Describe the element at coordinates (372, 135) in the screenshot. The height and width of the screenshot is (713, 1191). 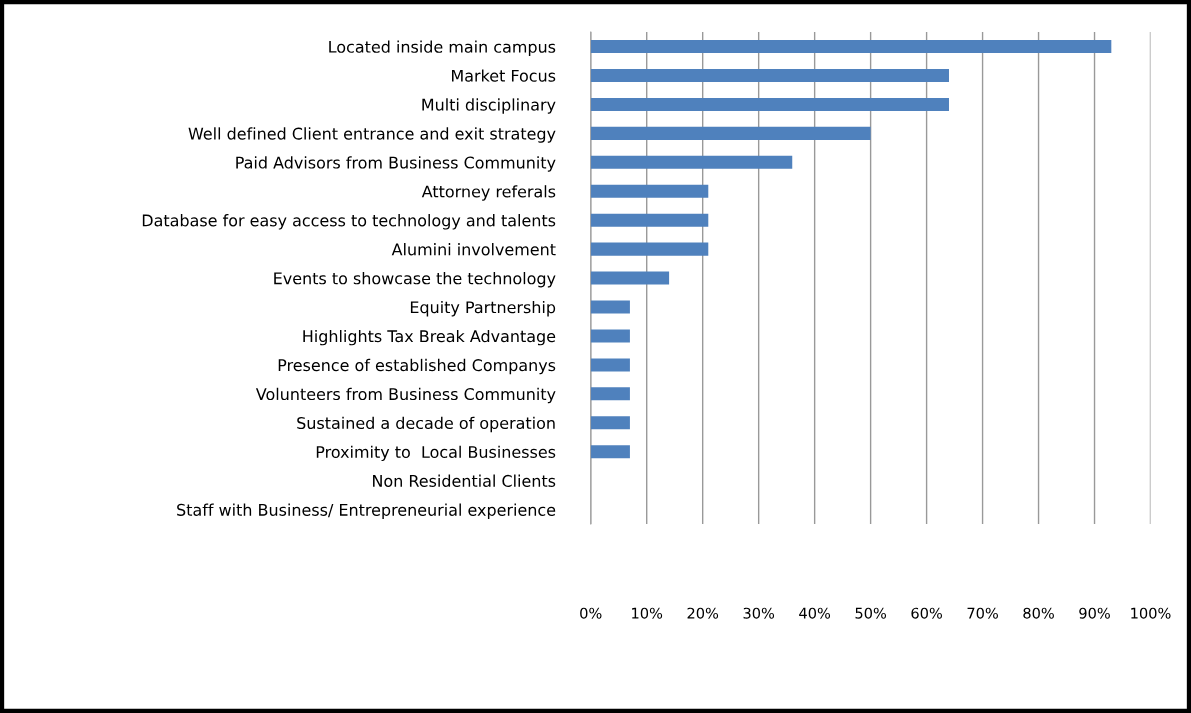
I see `y-tick-label: Well defined Client entrance and exit strategy` at that location.